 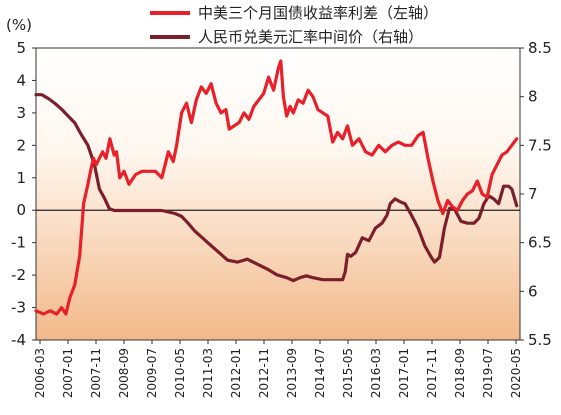 What do you see at coordinates (180, 373) in the screenshot?
I see `x-tick-label: 2010-05` at bounding box center [180, 373].